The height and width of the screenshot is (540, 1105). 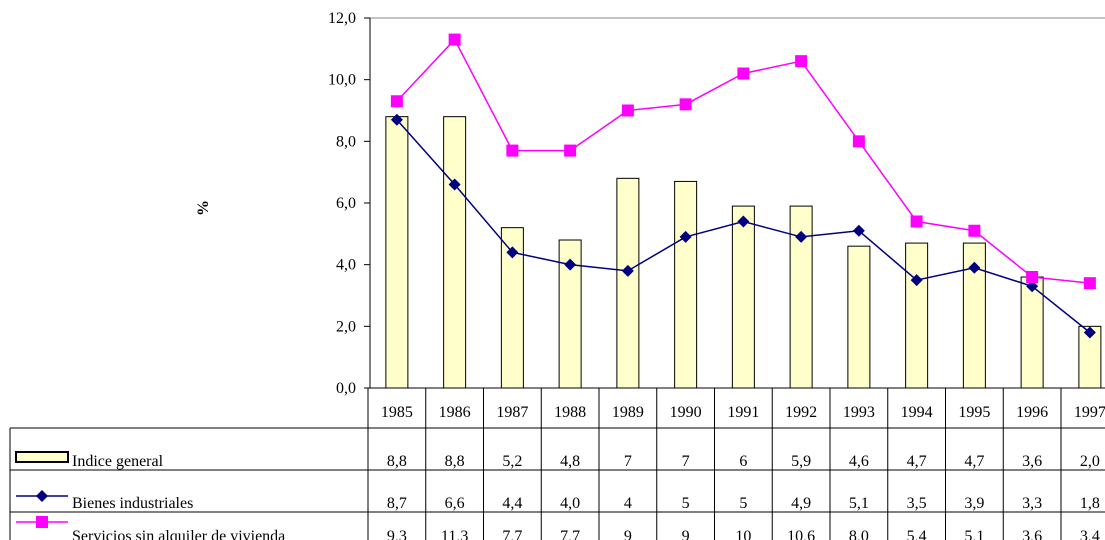 I want to click on table-value: 4,6, so click(x=859, y=461).